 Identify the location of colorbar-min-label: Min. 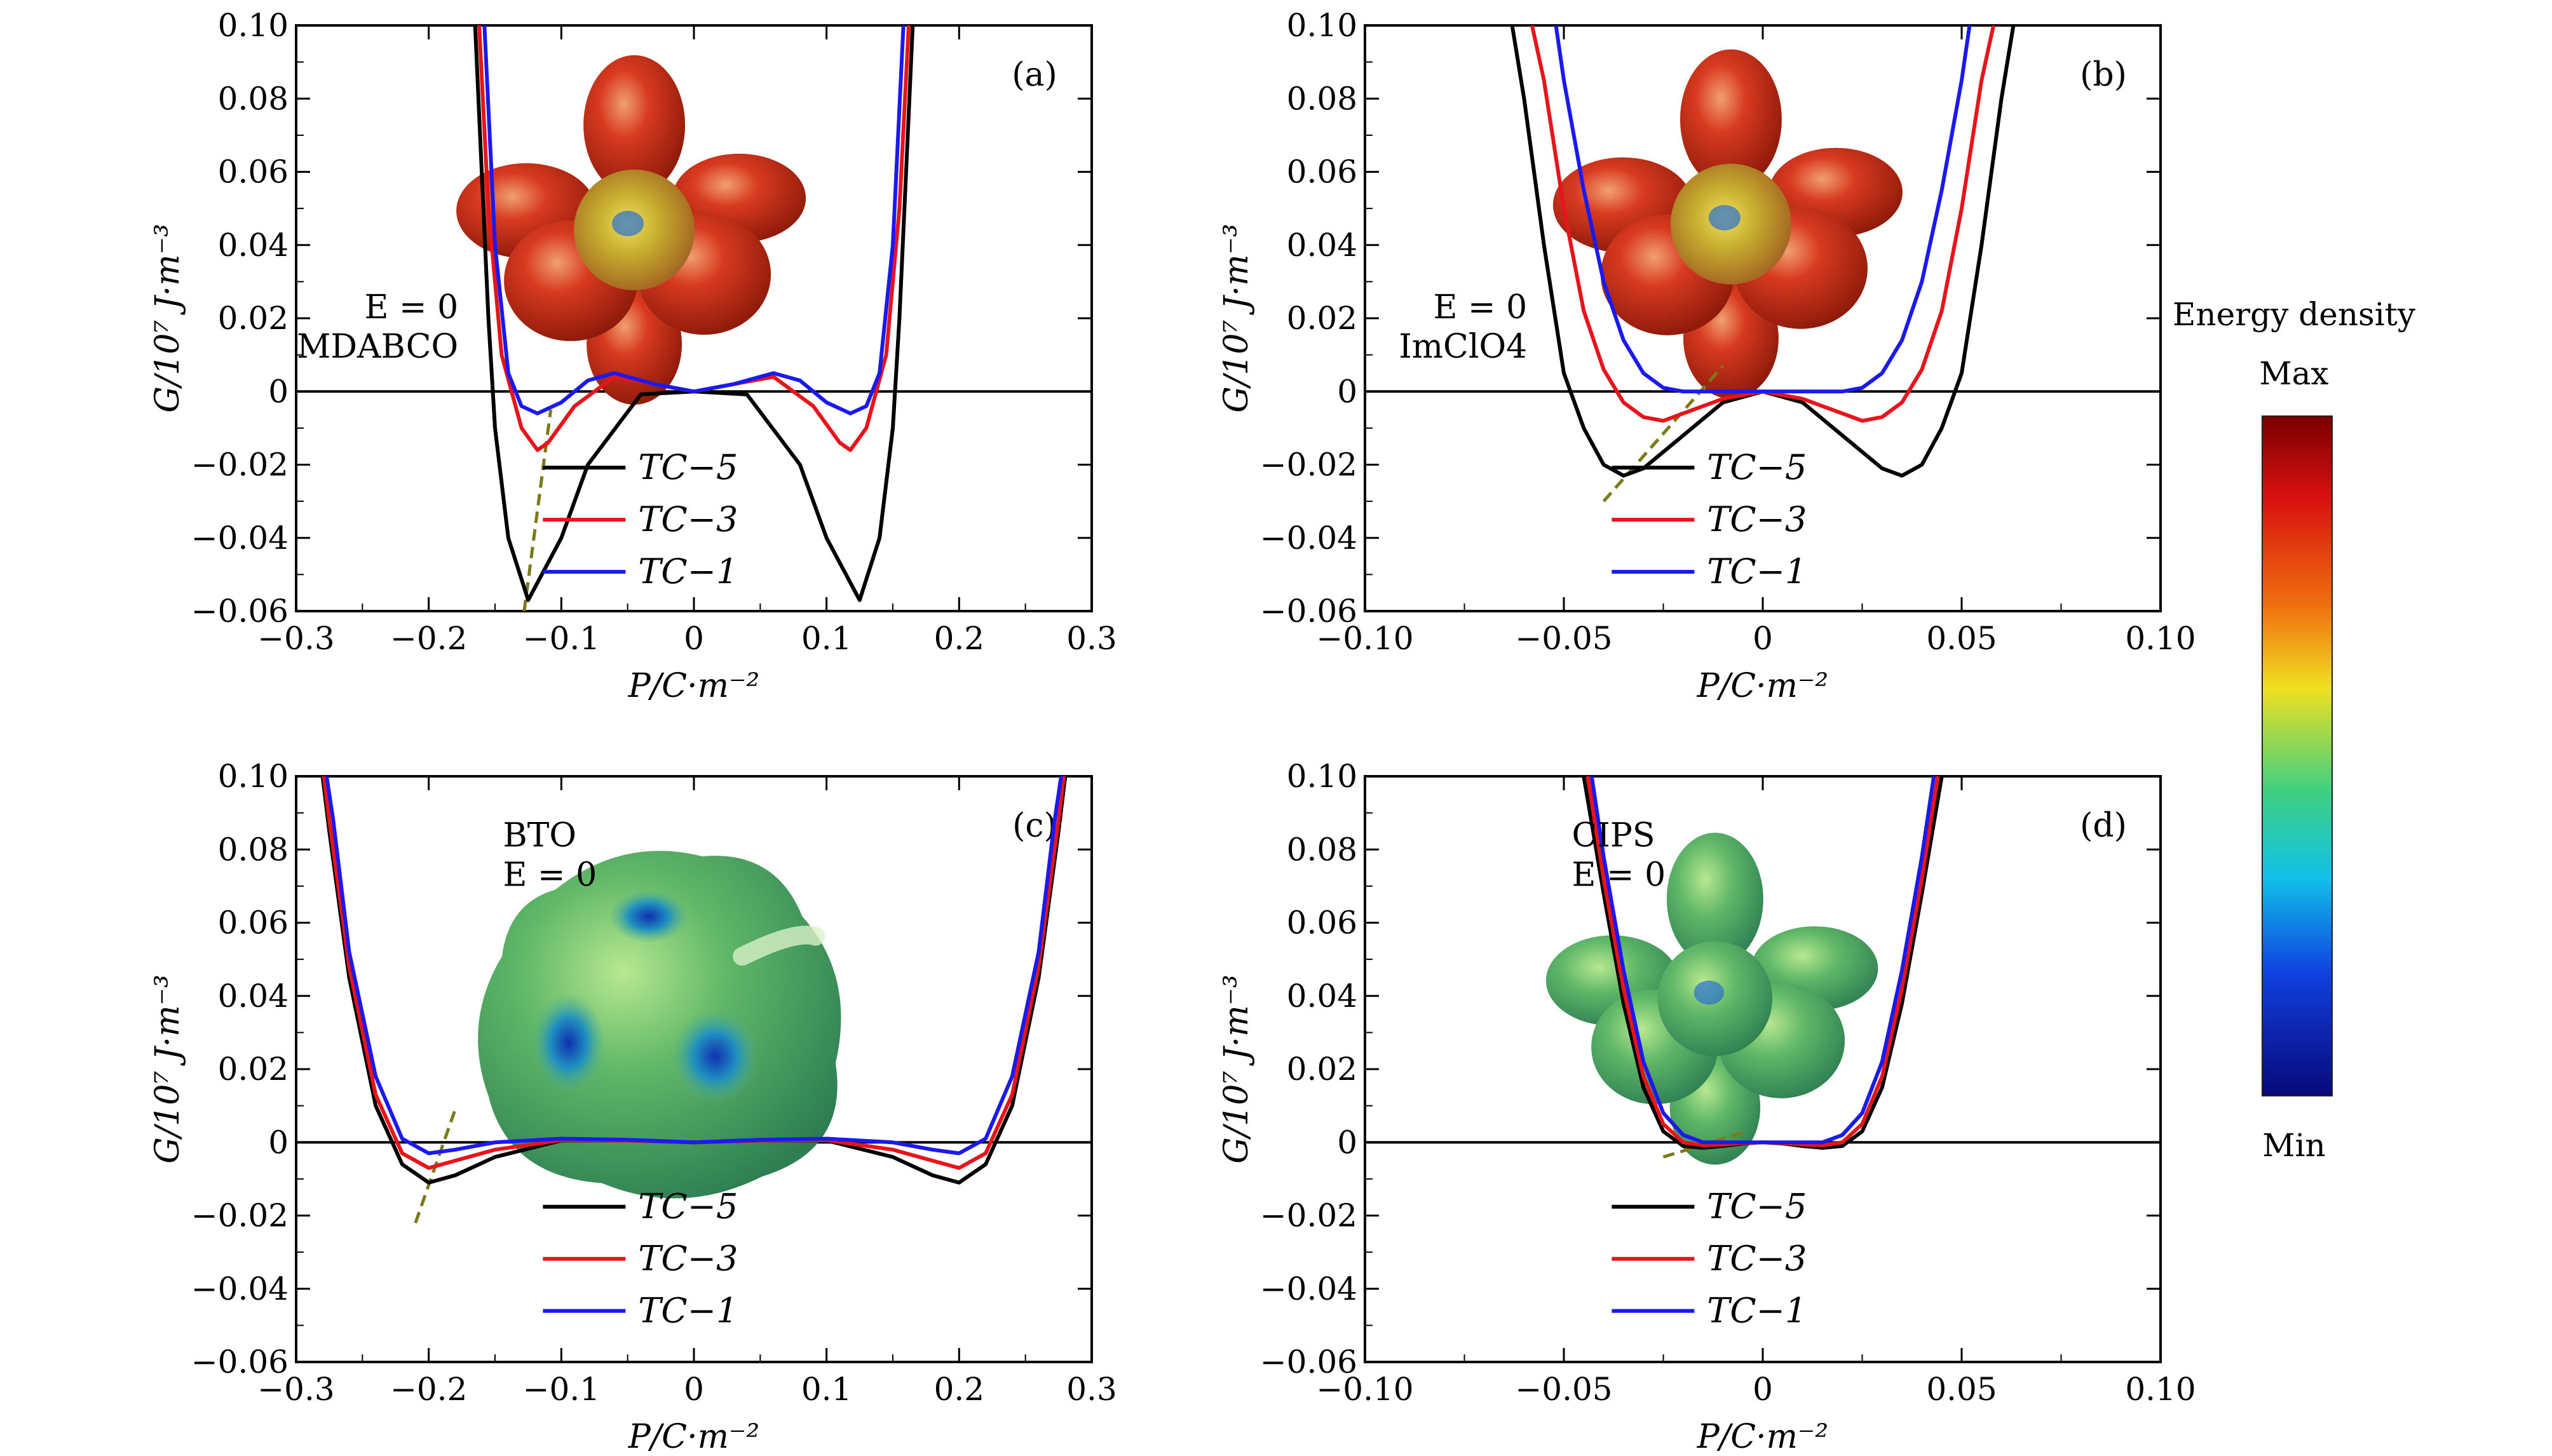
(2293, 1145).